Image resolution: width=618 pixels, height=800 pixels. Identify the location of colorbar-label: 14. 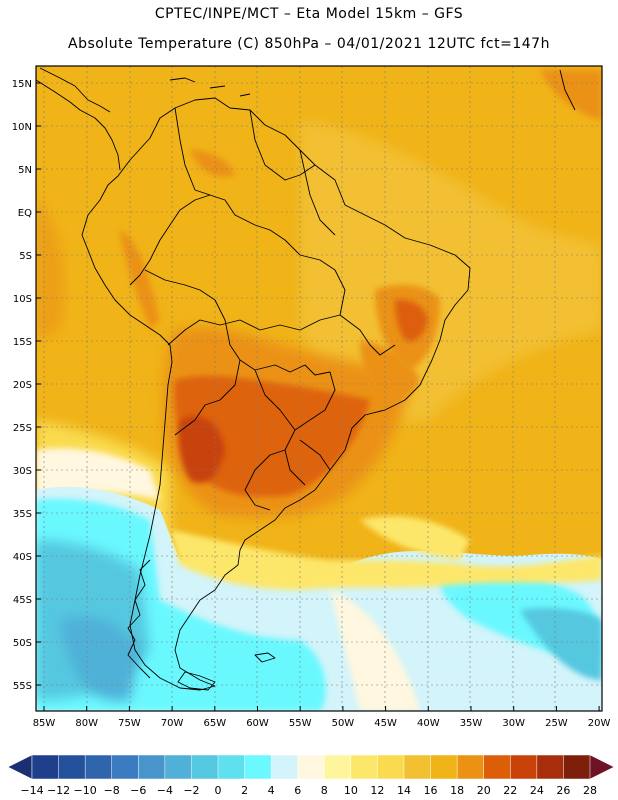
(404, 790).